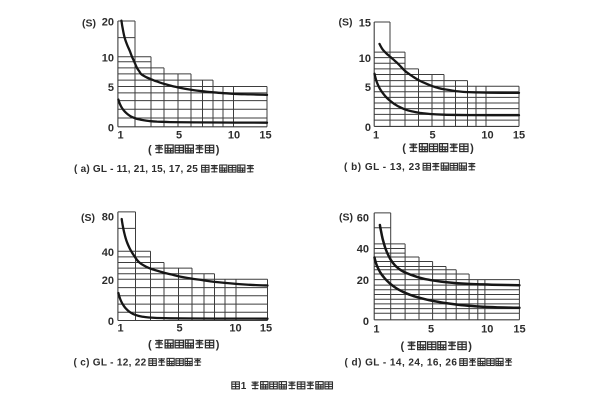  Describe the element at coordinates (110, 363) in the screenshot. I see `svg-text: ( c) GL - 12, 22` at that location.